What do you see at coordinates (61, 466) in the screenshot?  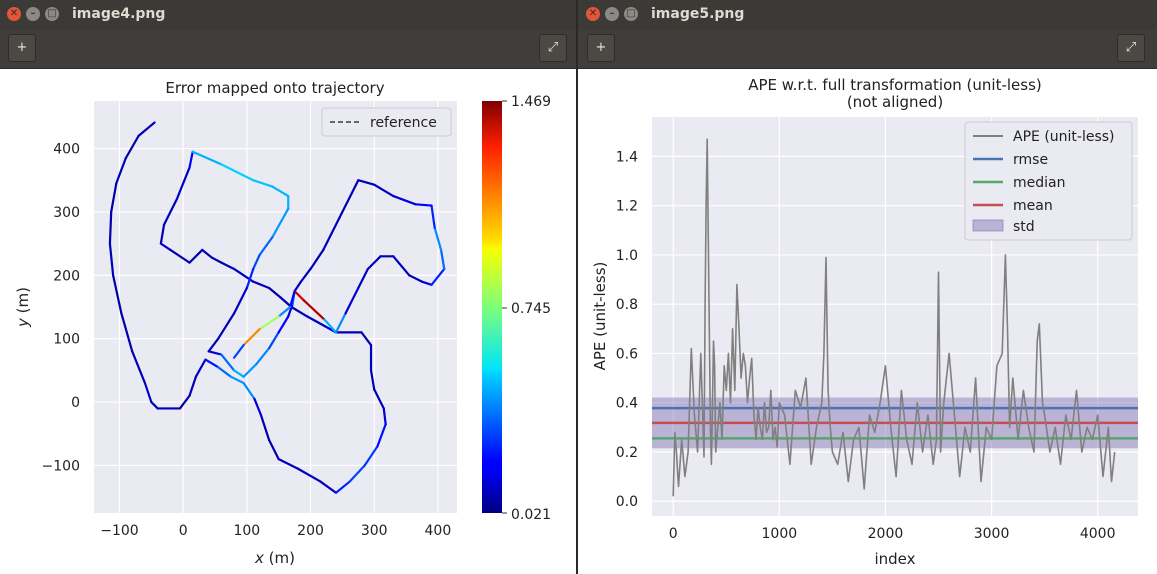 I see `y-tick-label: −100` at bounding box center [61, 466].